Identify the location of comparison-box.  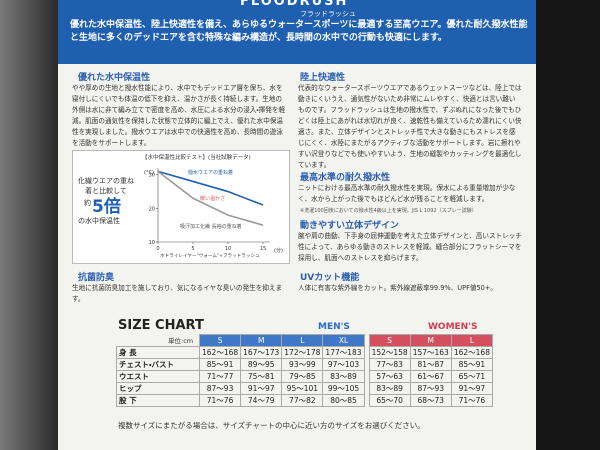
(181, 207).